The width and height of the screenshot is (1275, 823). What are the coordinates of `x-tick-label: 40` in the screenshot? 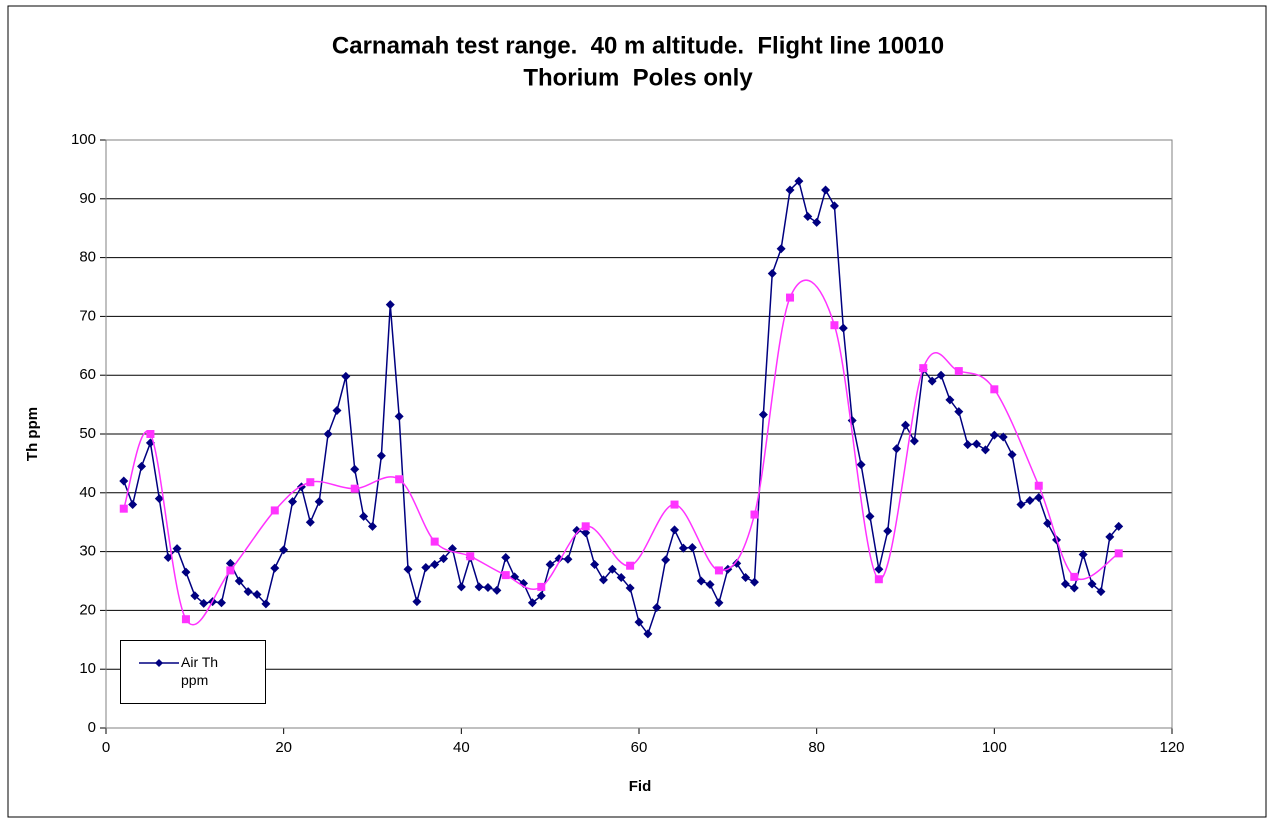 It's located at (461, 747).